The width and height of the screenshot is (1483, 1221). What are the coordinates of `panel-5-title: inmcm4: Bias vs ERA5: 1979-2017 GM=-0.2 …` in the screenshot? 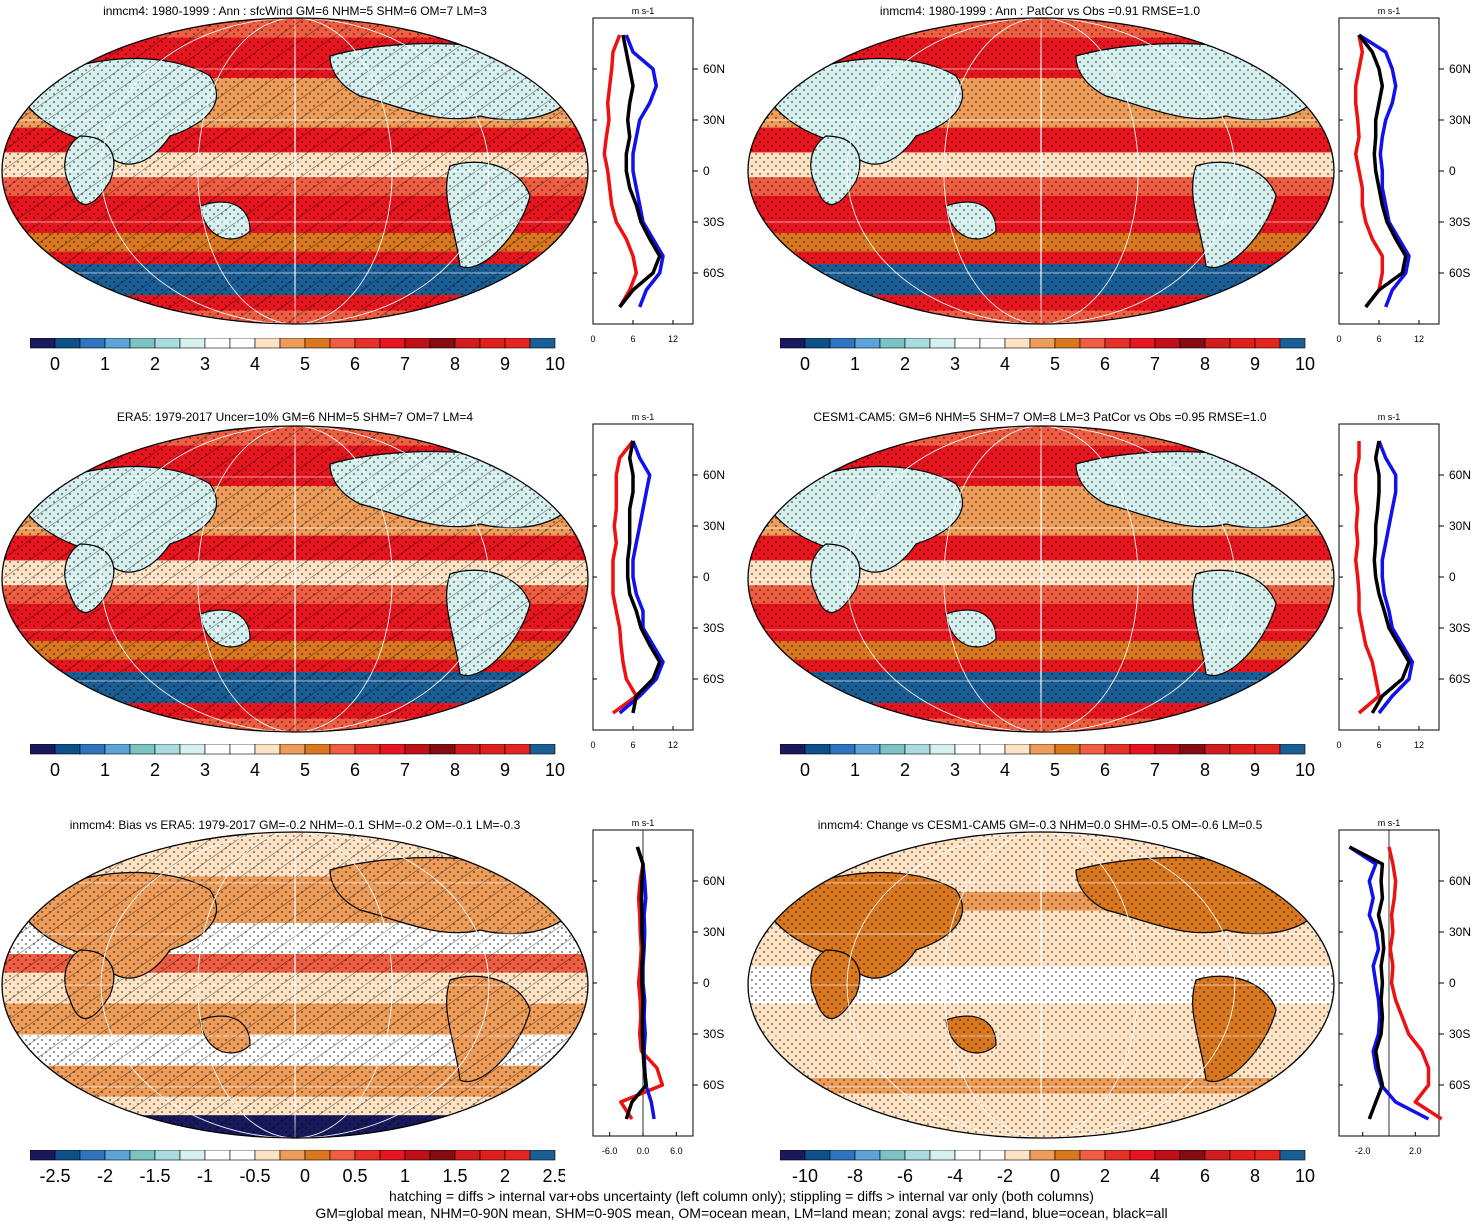 It's located at (295, 825).